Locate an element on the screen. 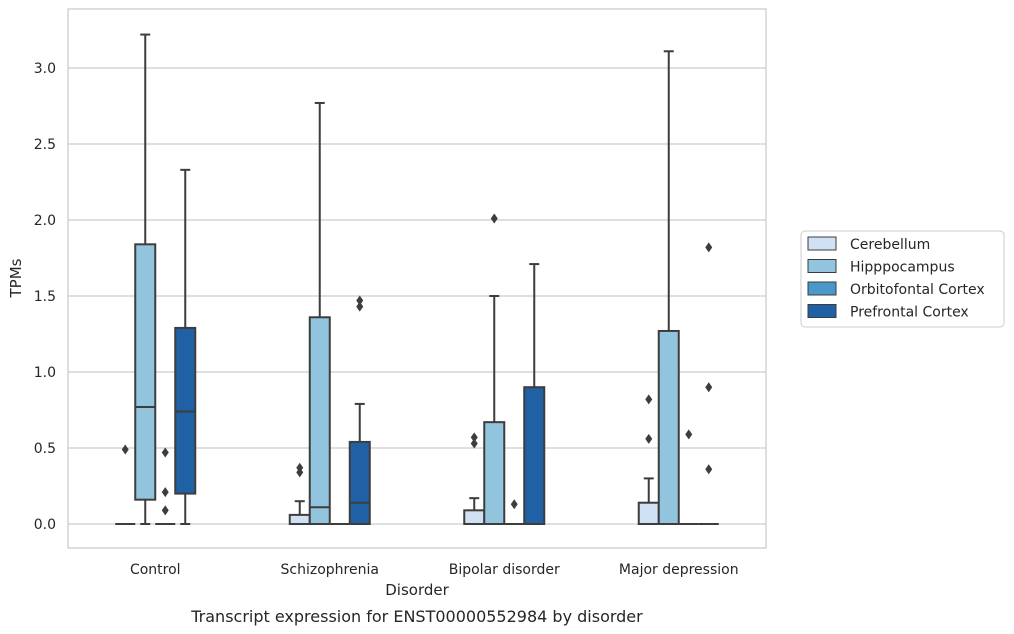  x-axis-label: Disorder is located at coordinates (417, 590).